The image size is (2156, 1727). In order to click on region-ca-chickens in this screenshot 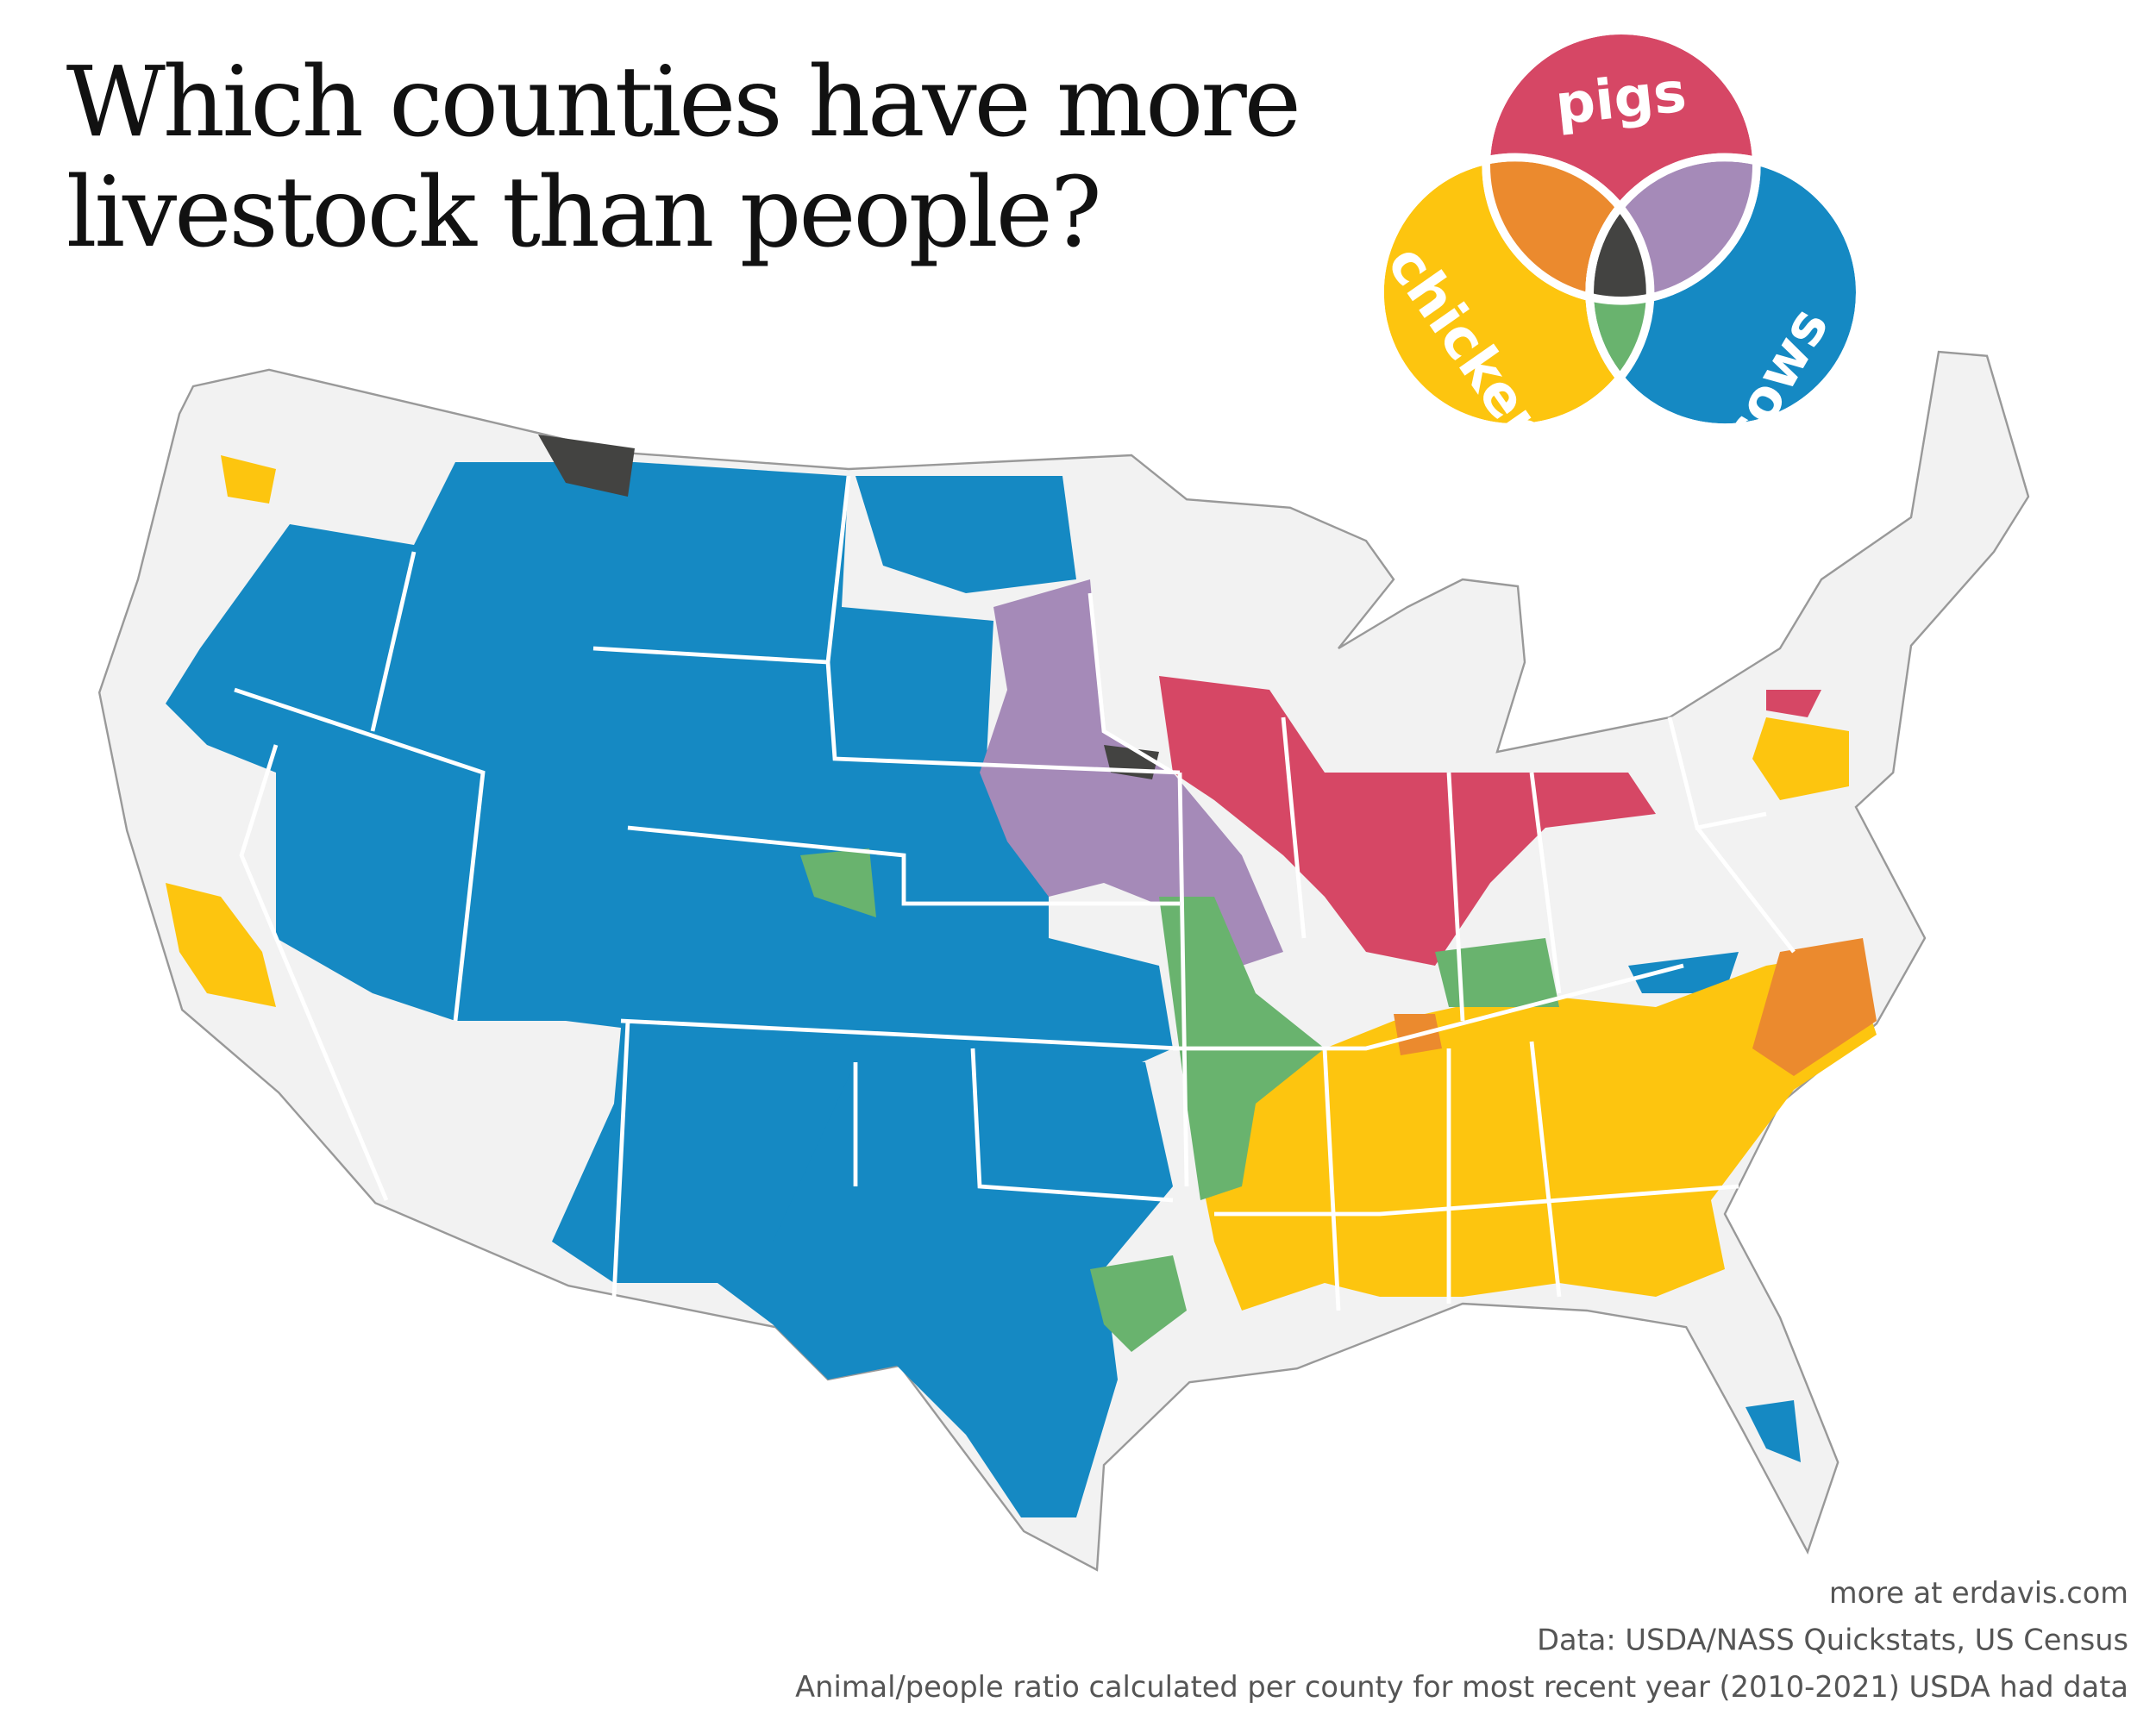, I will do `click(221, 945)`.